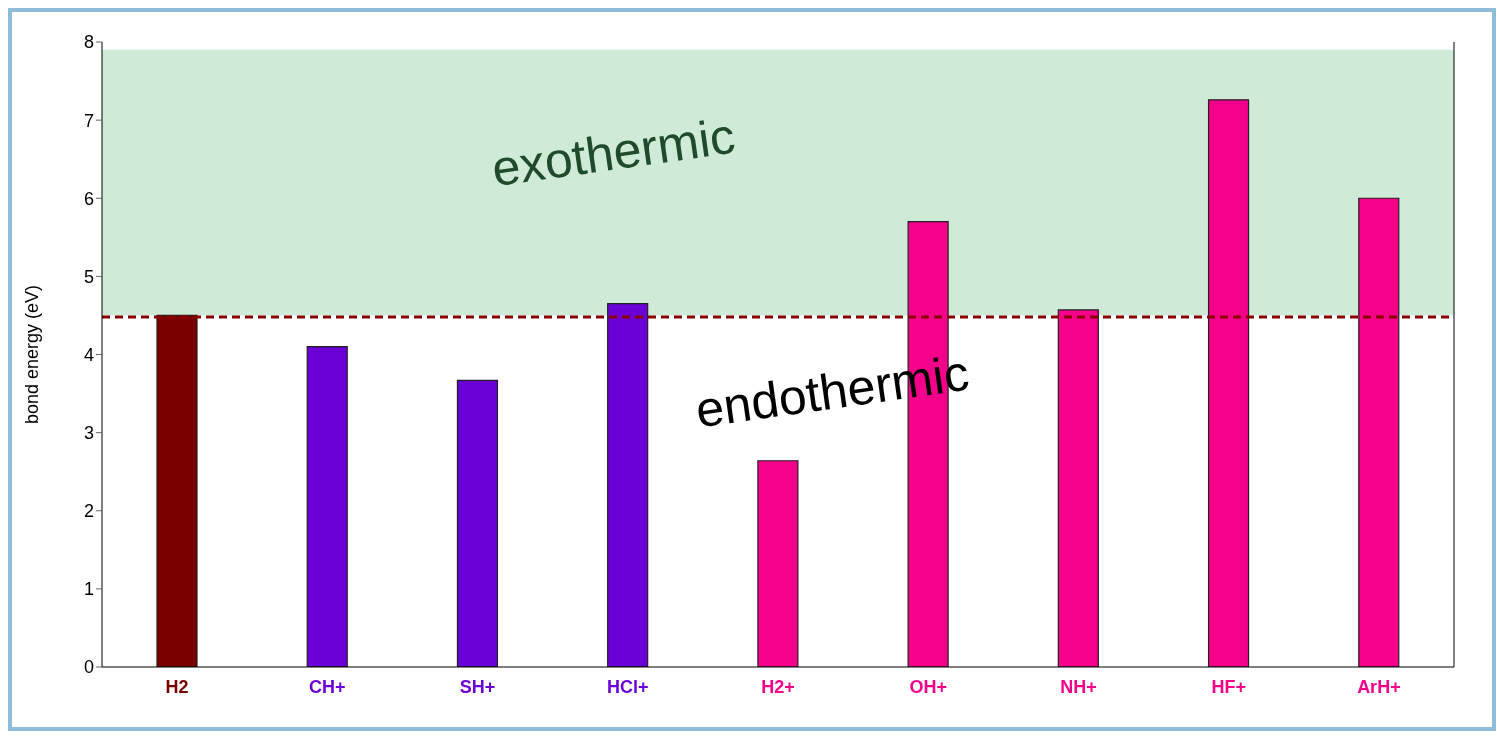  What do you see at coordinates (88, 354) in the screenshot?
I see `y-tick-label: 4` at bounding box center [88, 354].